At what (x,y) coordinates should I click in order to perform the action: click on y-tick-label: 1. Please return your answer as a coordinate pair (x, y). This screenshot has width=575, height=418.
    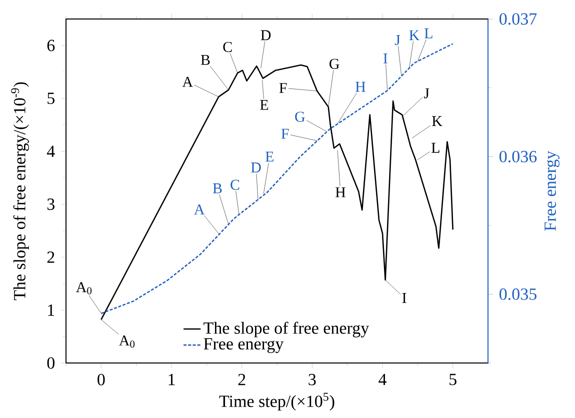
    Looking at the image, I should click on (51, 310).